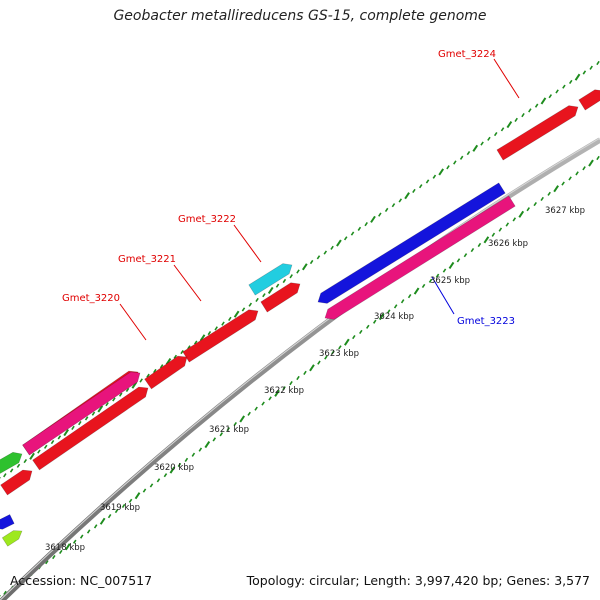 Image resolution: width=600 pixels, height=600 pixels. I want to click on scale-label: 3626 kbp, so click(508, 244).